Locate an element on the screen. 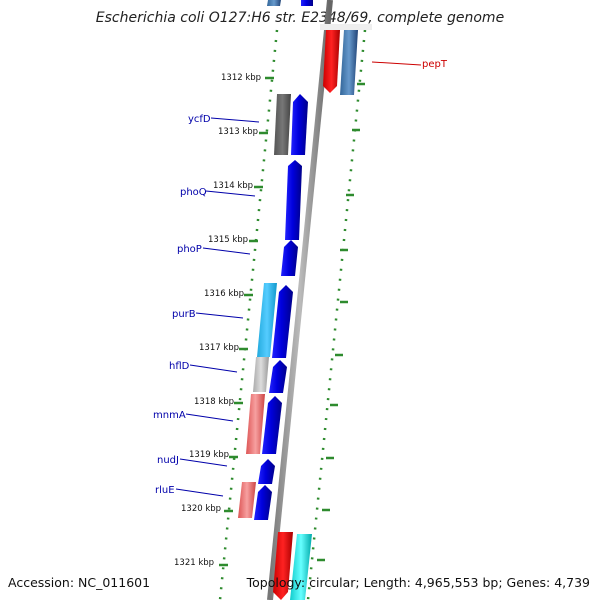  tick-label: 1317 kbp is located at coordinates (219, 348).